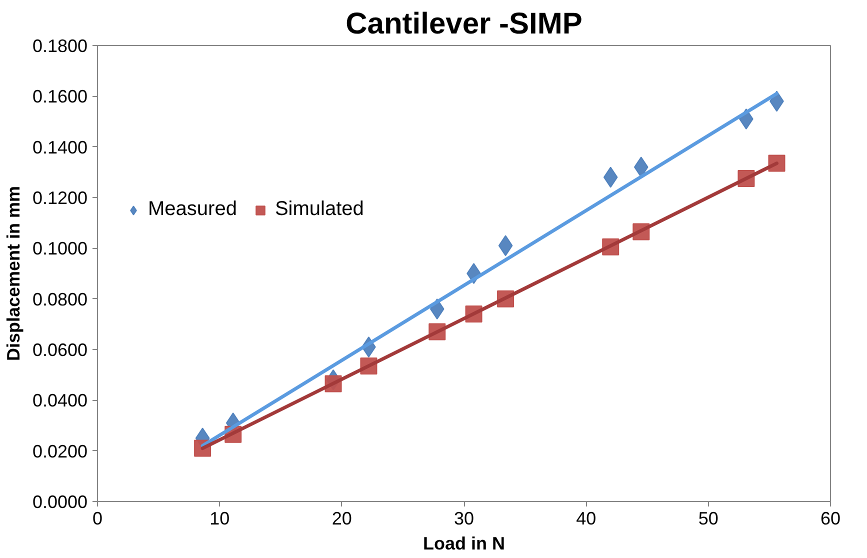 This screenshot has width=867, height=558. Describe the element at coordinates (60, 299) in the screenshot. I see `y-tick-label: 0.0800` at that location.